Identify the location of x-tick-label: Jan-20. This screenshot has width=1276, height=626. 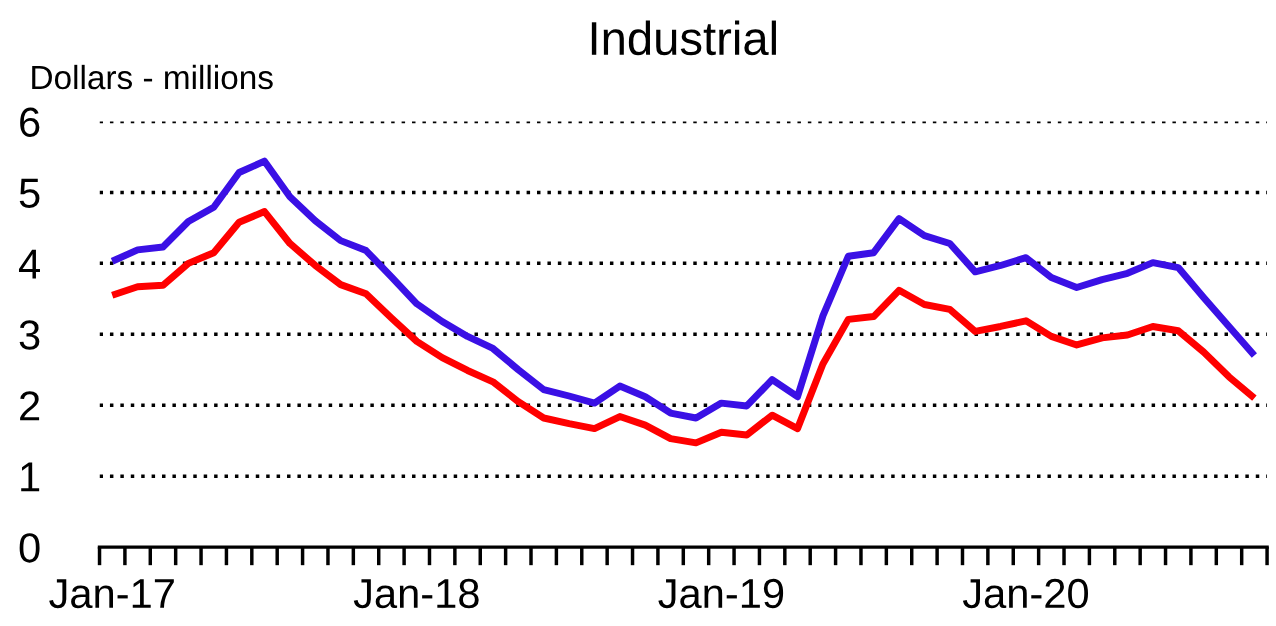
(1025, 593).